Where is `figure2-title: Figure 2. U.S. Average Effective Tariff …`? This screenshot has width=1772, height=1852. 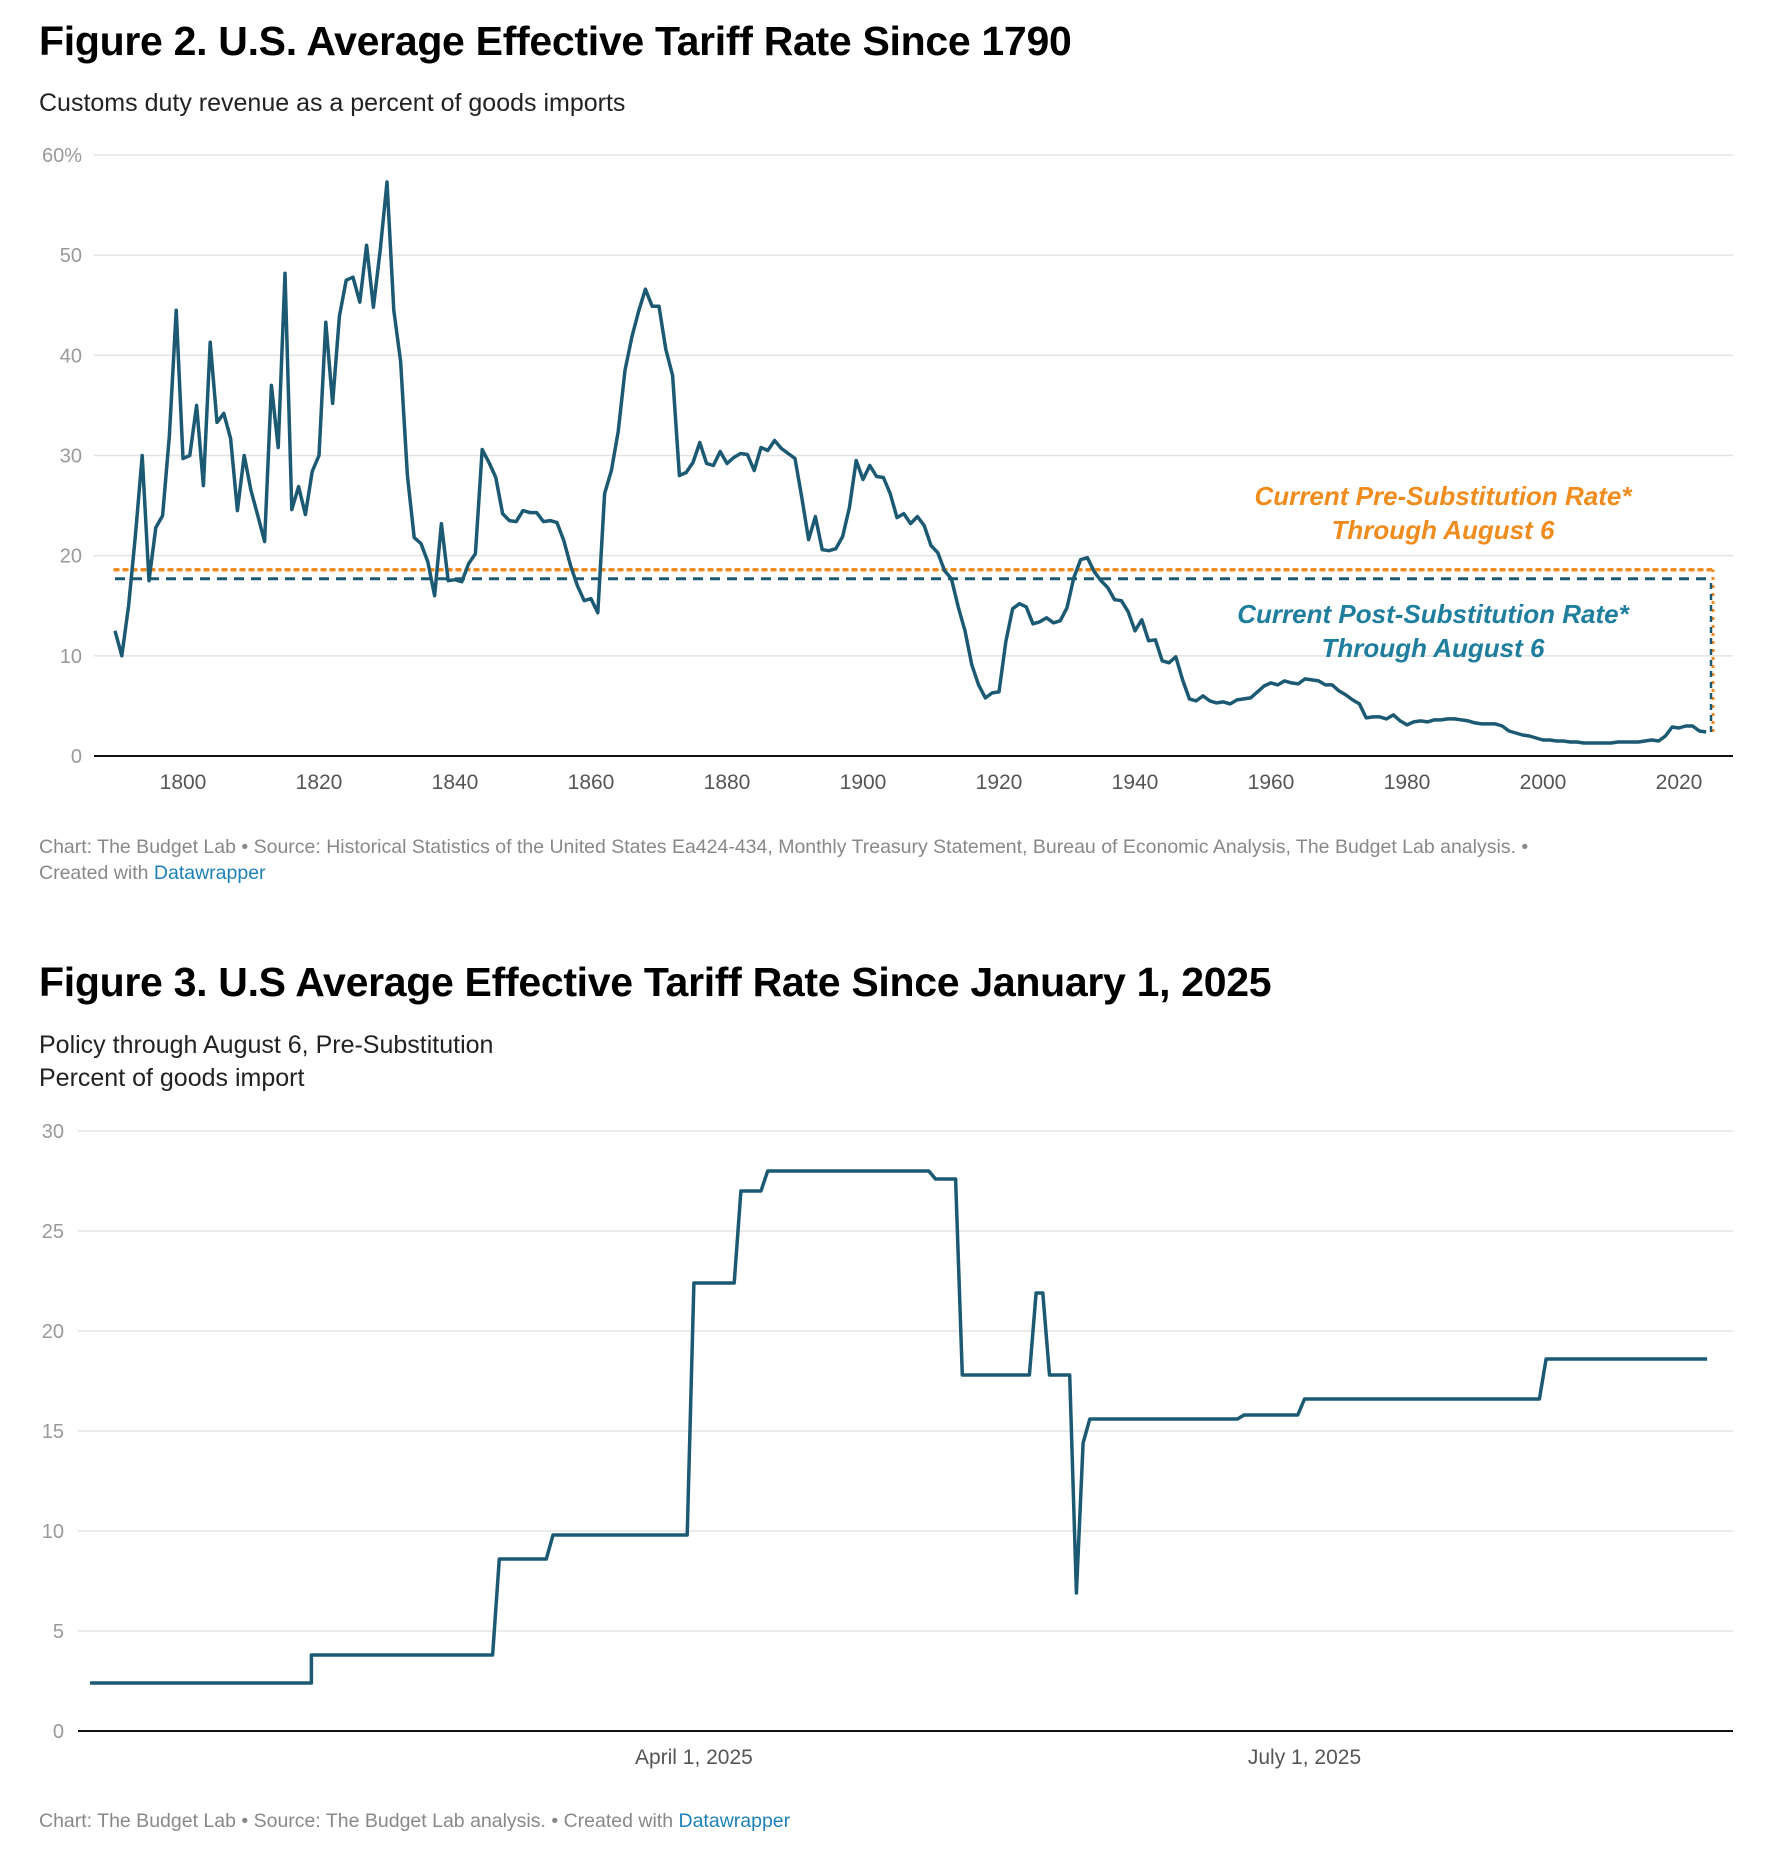 figure2-title: Figure 2. U.S. Average Effective Tariff … is located at coordinates (555, 41).